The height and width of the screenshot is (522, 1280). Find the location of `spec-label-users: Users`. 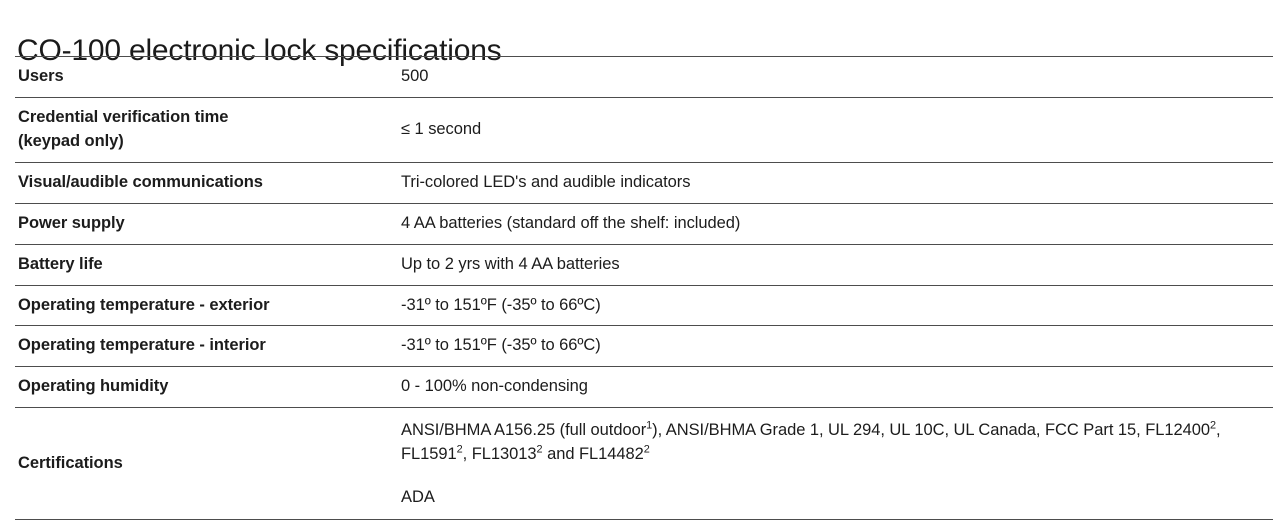

spec-label-users: Users is located at coordinates (208, 77).